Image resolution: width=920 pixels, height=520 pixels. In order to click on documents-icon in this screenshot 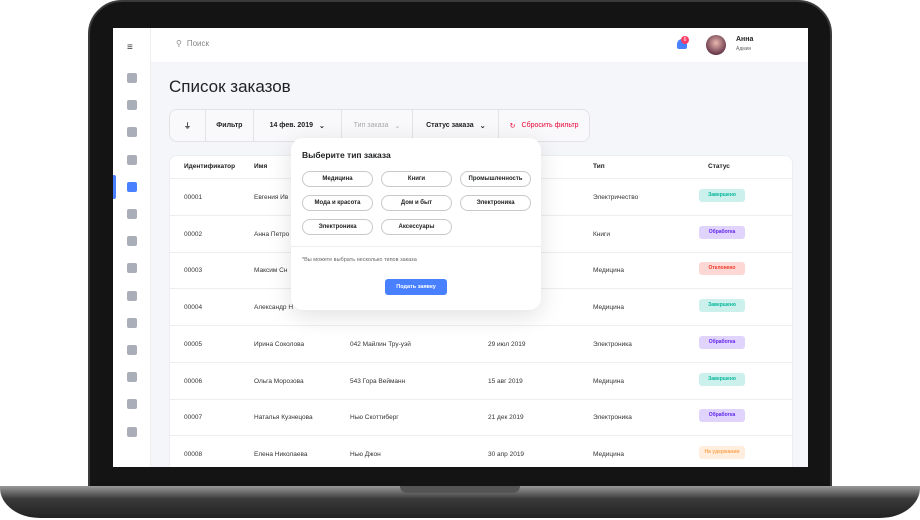, I will do `click(132, 241)`.